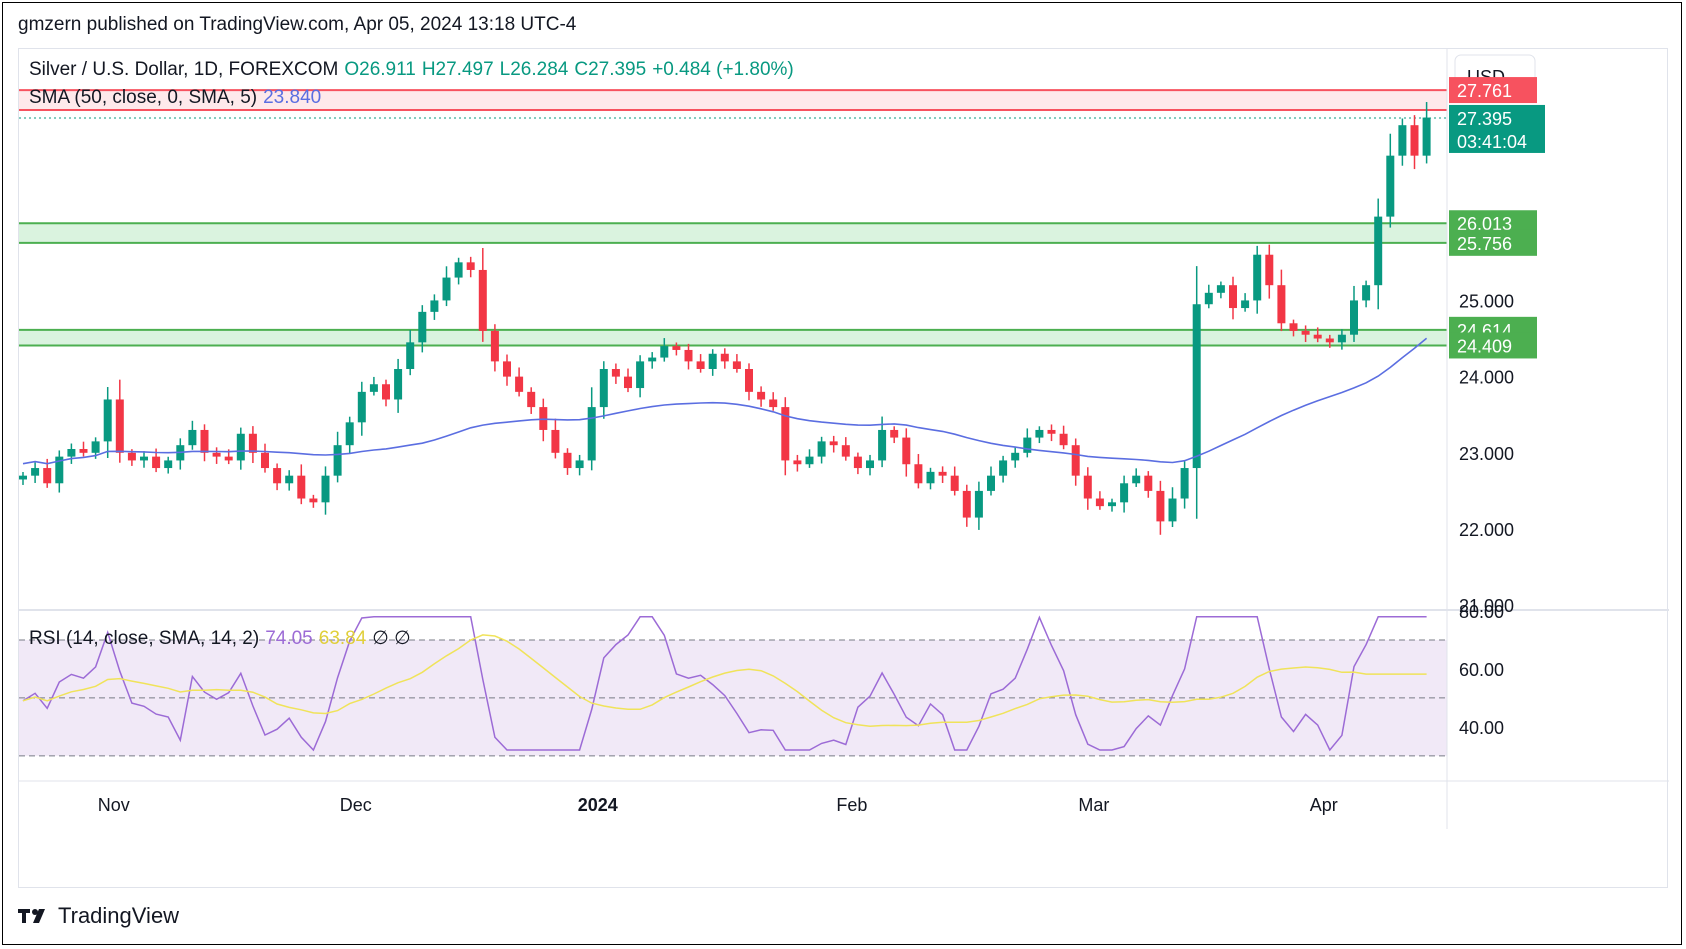  What do you see at coordinates (119, 915) in the screenshot?
I see `brand-name: TradingView` at bounding box center [119, 915].